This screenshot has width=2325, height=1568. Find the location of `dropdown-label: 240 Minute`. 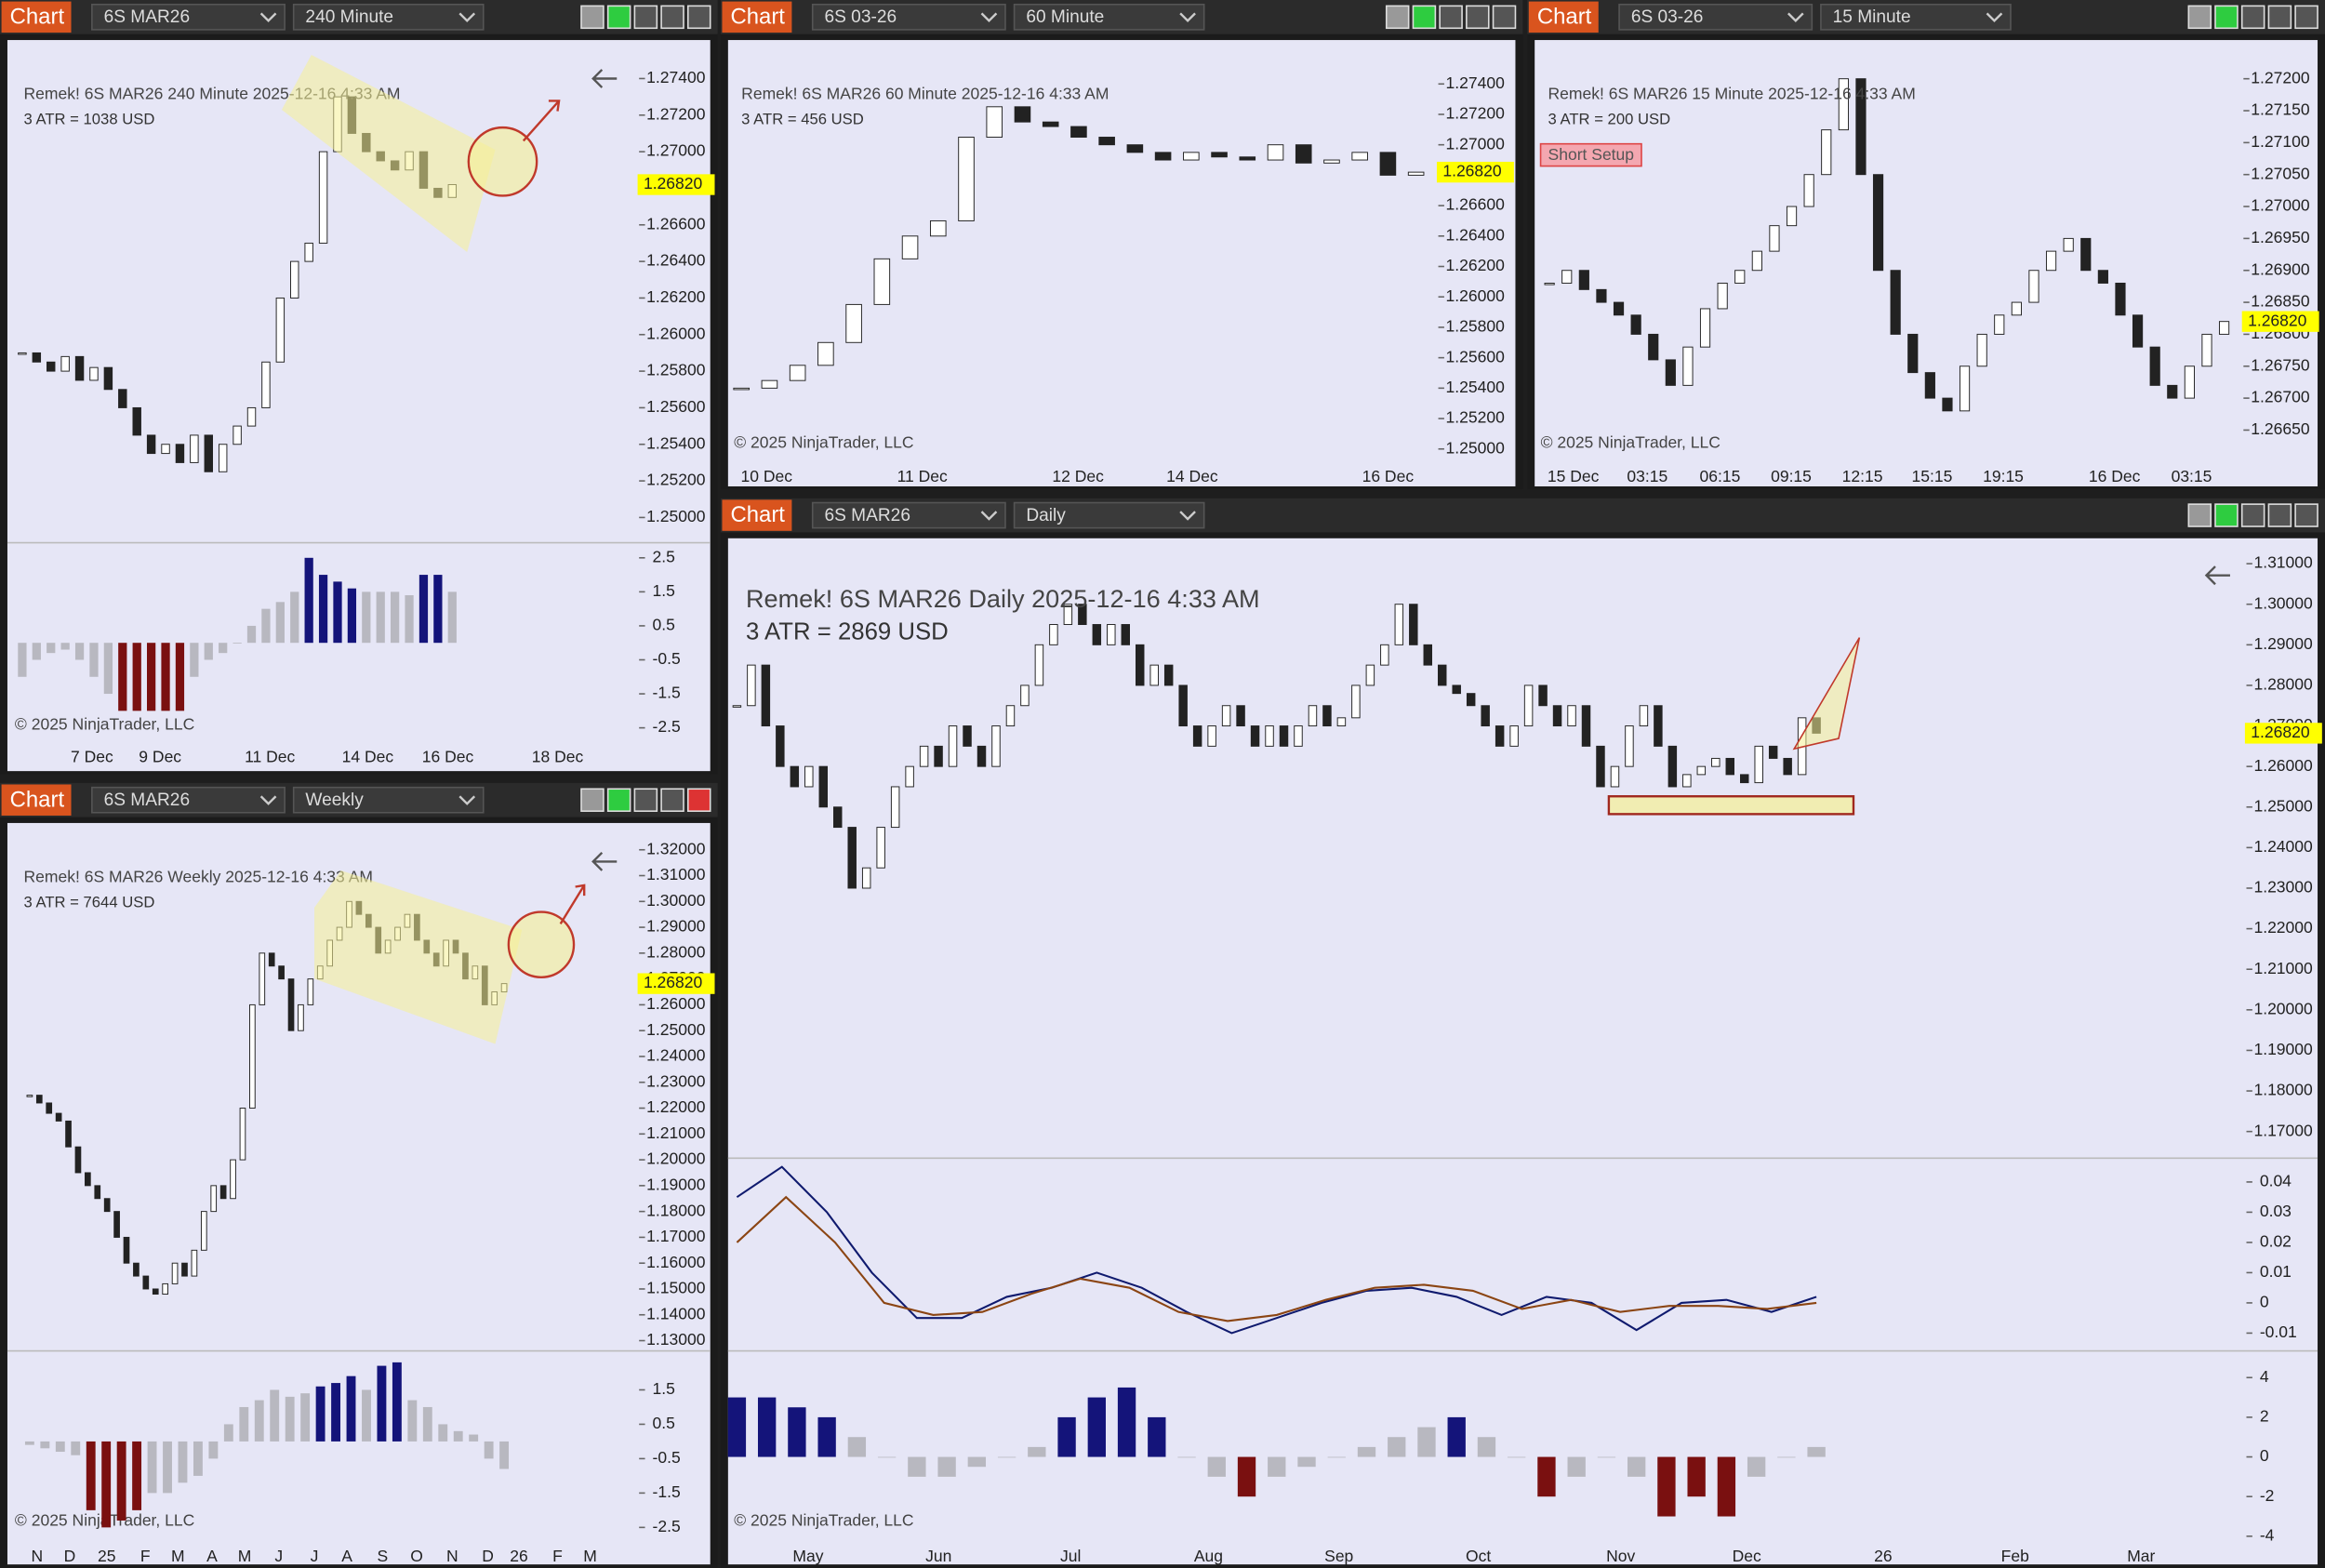

dropdown-label: 240 Minute is located at coordinates (349, 17).